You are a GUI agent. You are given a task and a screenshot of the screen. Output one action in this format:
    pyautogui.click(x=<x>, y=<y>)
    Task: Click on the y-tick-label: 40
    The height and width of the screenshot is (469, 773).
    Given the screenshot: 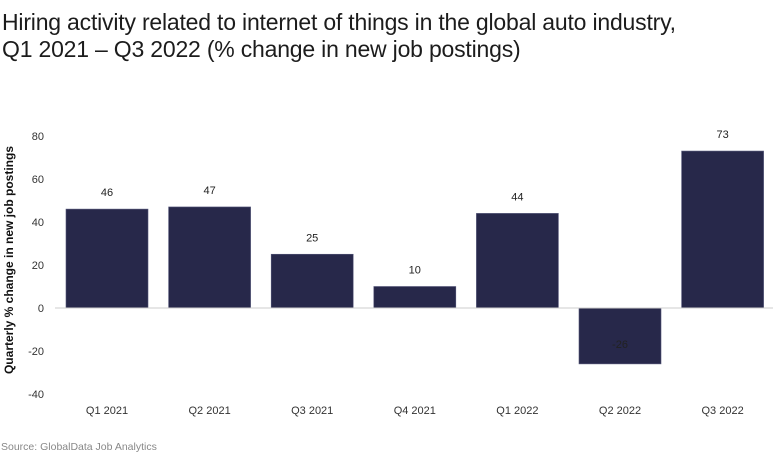 What is the action you would take?
    pyautogui.click(x=38, y=223)
    